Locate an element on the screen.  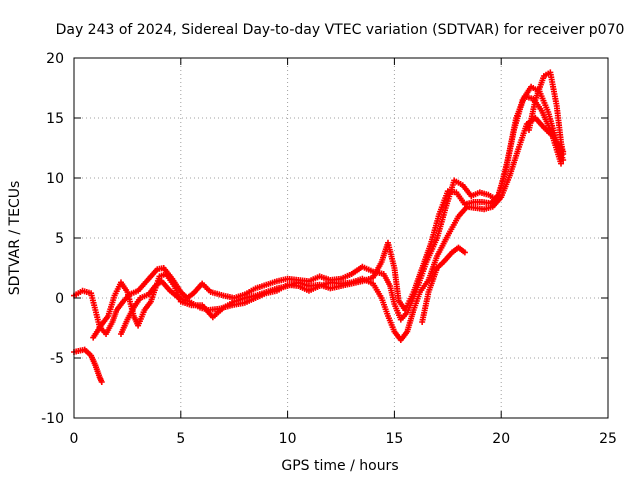
x-tick-label: 0 is located at coordinates (74, 439).